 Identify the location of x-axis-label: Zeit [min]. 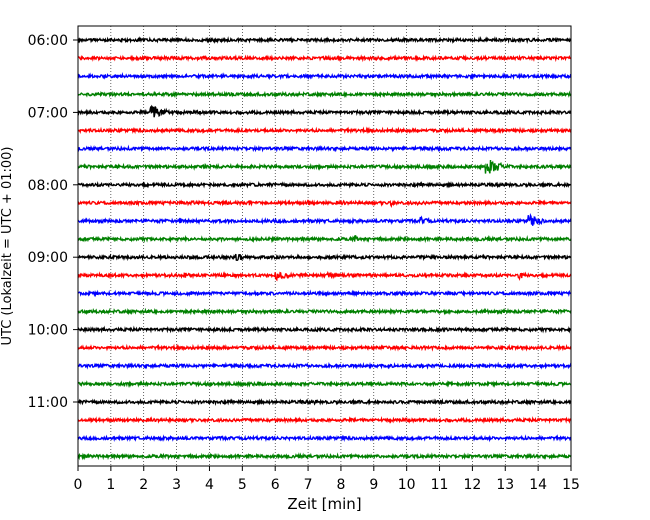
(324, 504).